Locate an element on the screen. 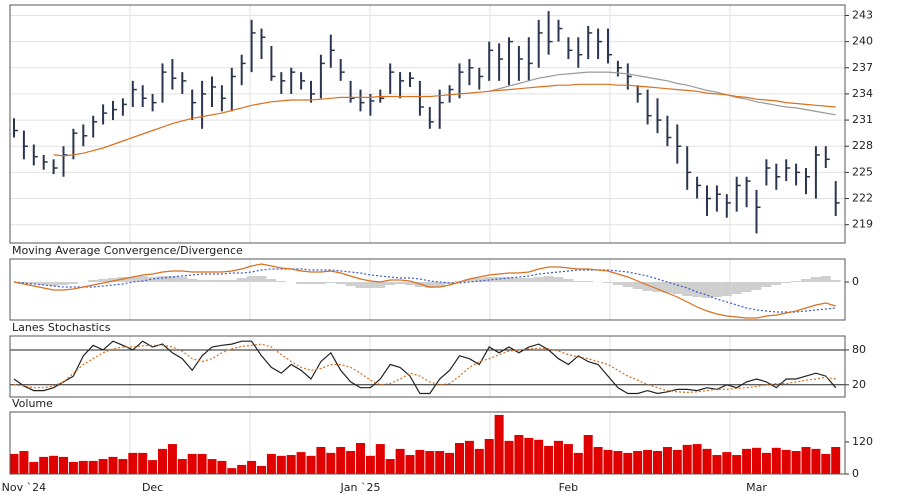 The image size is (900, 500). x-tick-label: Jan `25 is located at coordinates (360, 487).